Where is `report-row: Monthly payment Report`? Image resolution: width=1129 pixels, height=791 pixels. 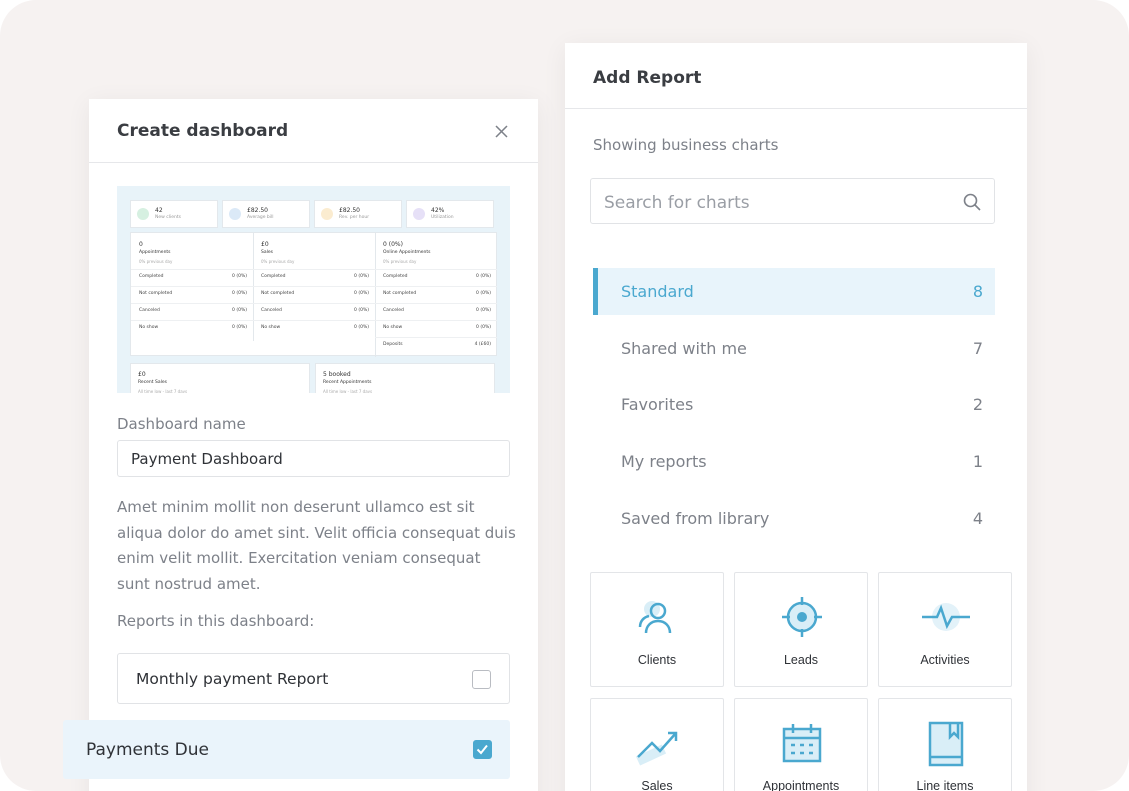 report-row: Monthly payment Report is located at coordinates (313, 678).